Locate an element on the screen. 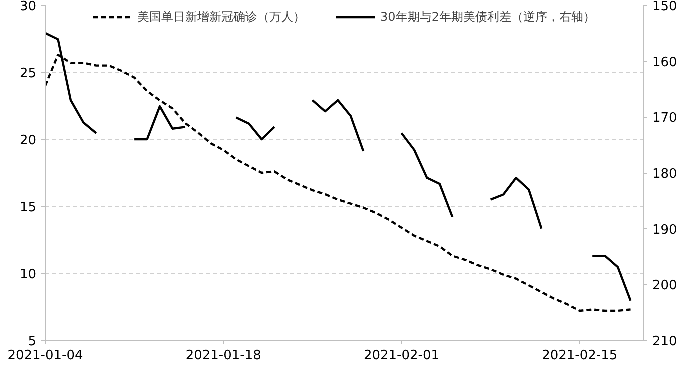 The width and height of the screenshot is (690, 372). y-tick-label: 30 is located at coordinates (28, 7).